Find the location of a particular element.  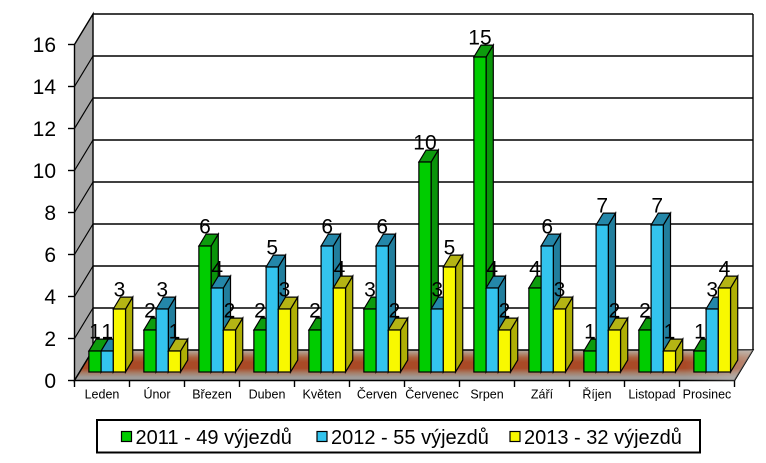

svg-text: Srpen is located at coordinates (486, 395).